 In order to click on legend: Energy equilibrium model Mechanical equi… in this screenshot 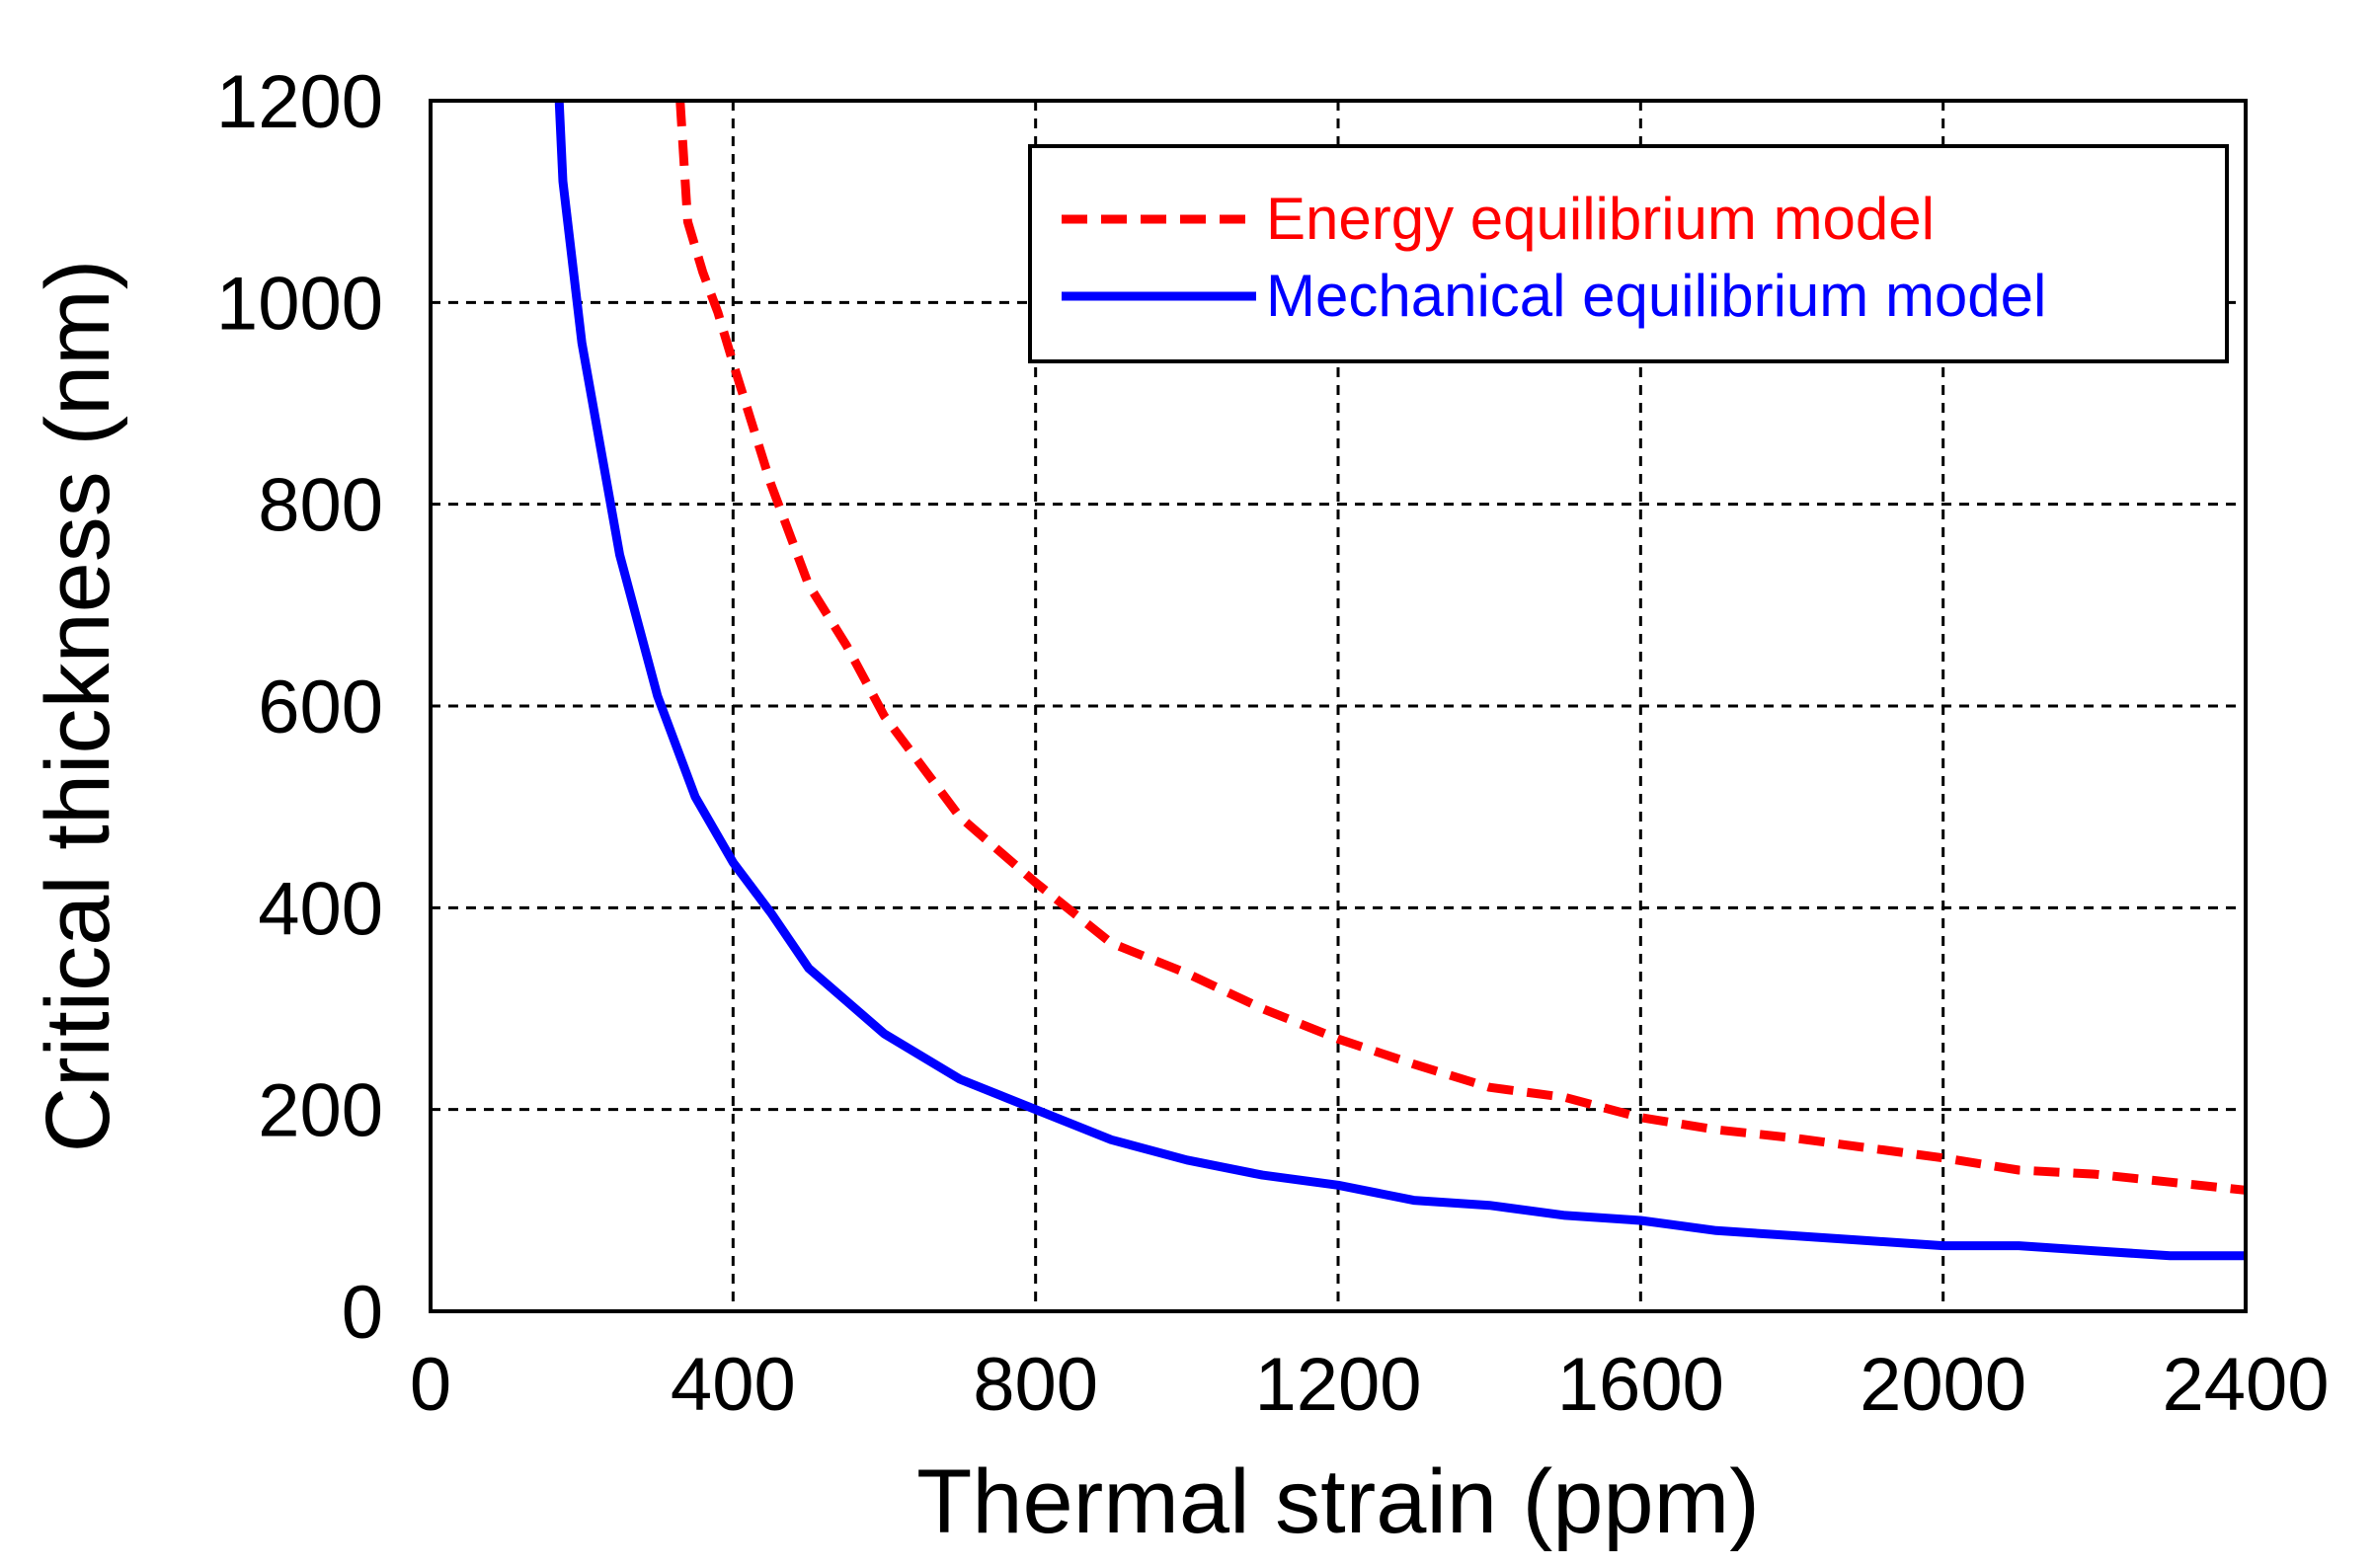, I will do `click(1628, 253)`.